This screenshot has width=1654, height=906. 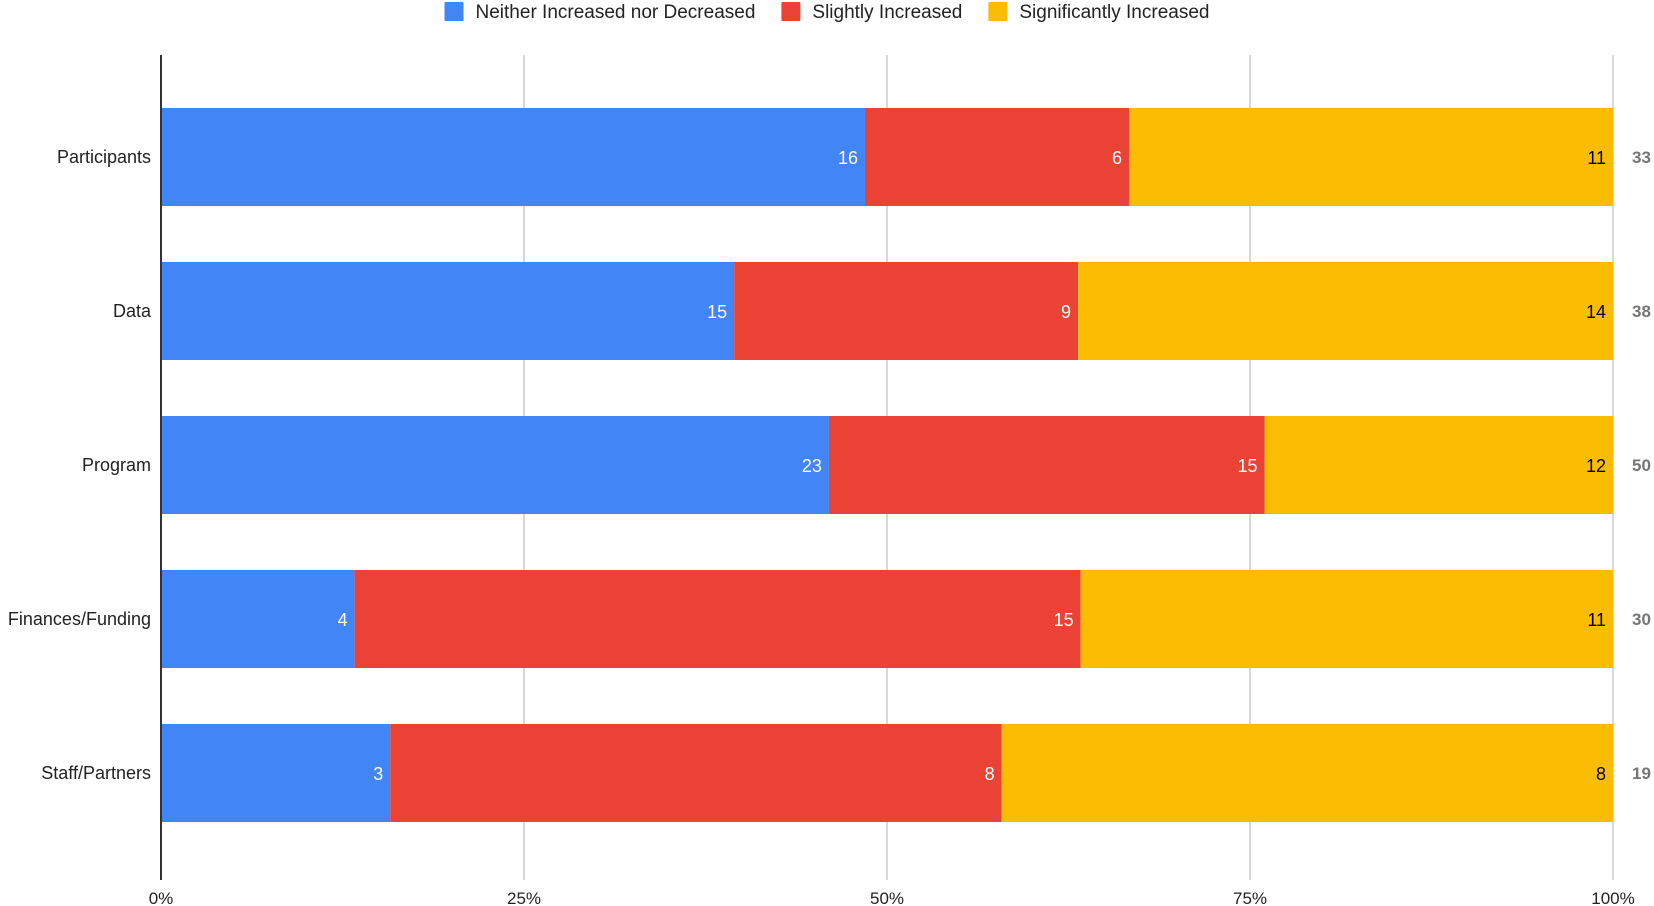 I want to click on category-label: Program, so click(x=116, y=465).